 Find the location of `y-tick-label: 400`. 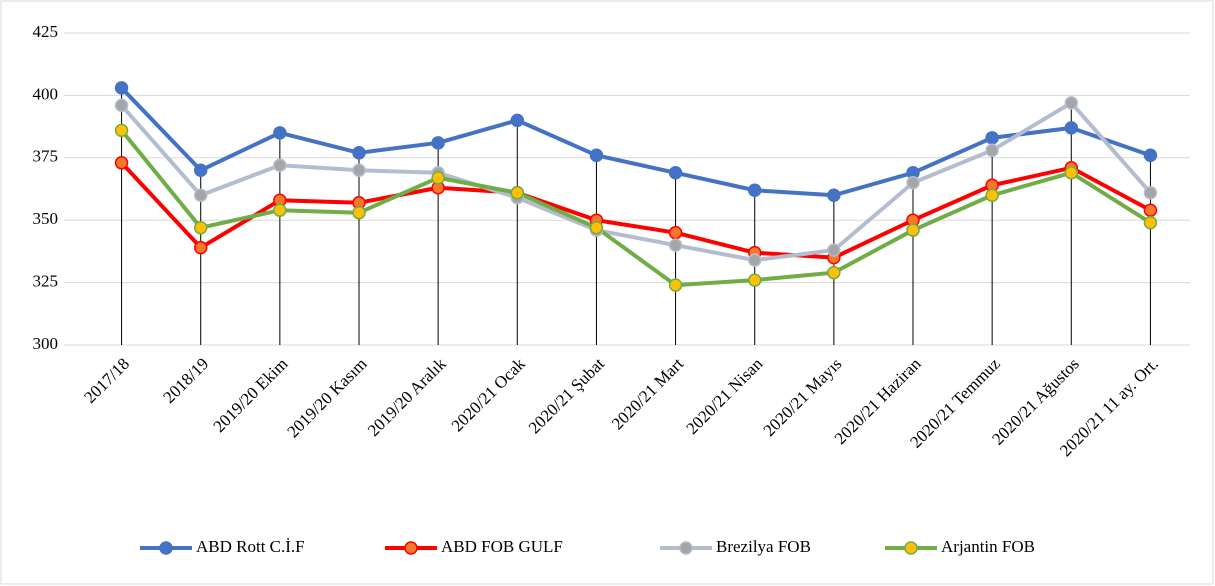

y-tick-label: 400 is located at coordinates (46, 93).